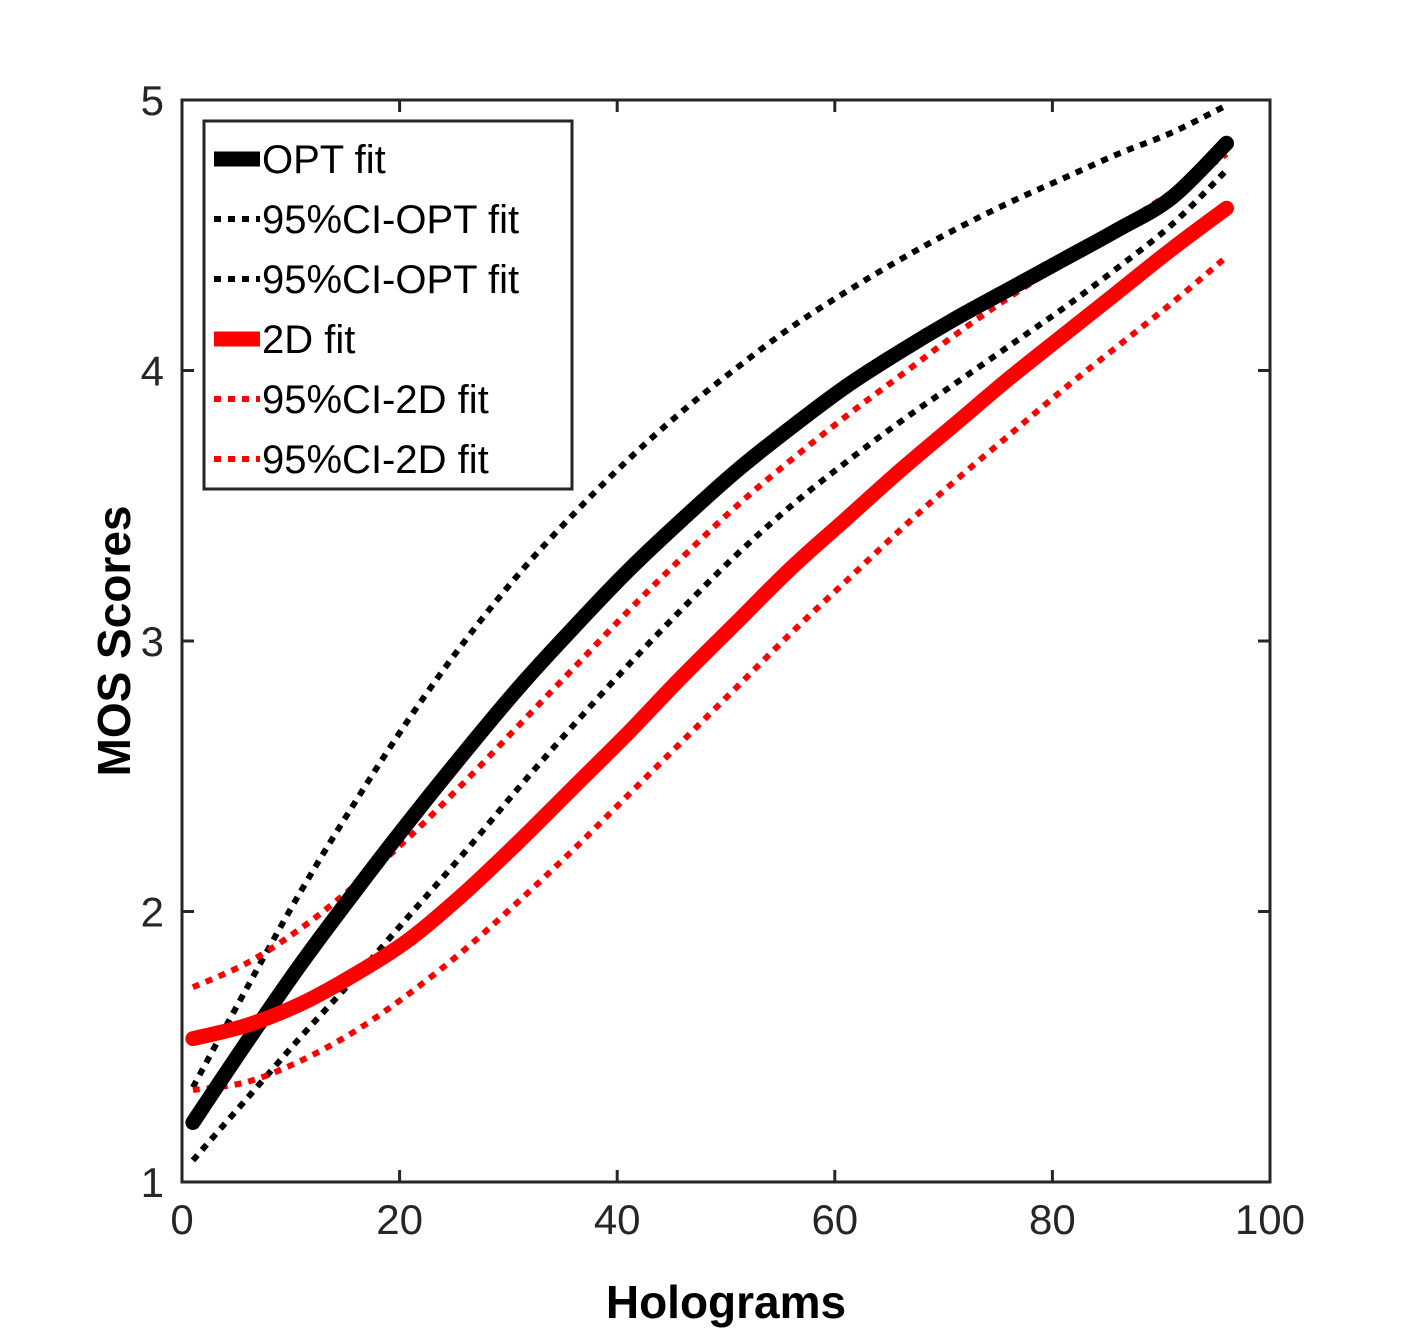 The height and width of the screenshot is (1333, 1402). What do you see at coordinates (1270, 1219) in the screenshot?
I see `x-tick-label-5: 100` at bounding box center [1270, 1219].